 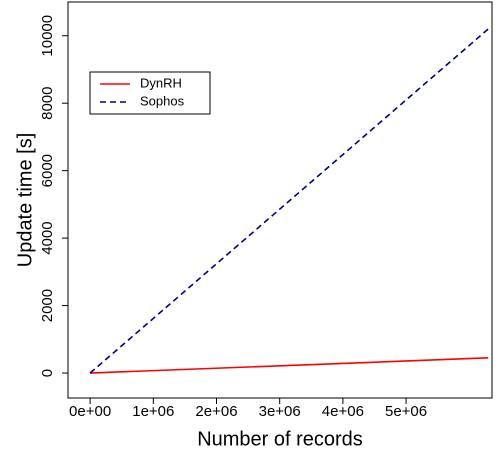 I want to click on x-tick-label: 1e+06, so click(x=153, y=411).